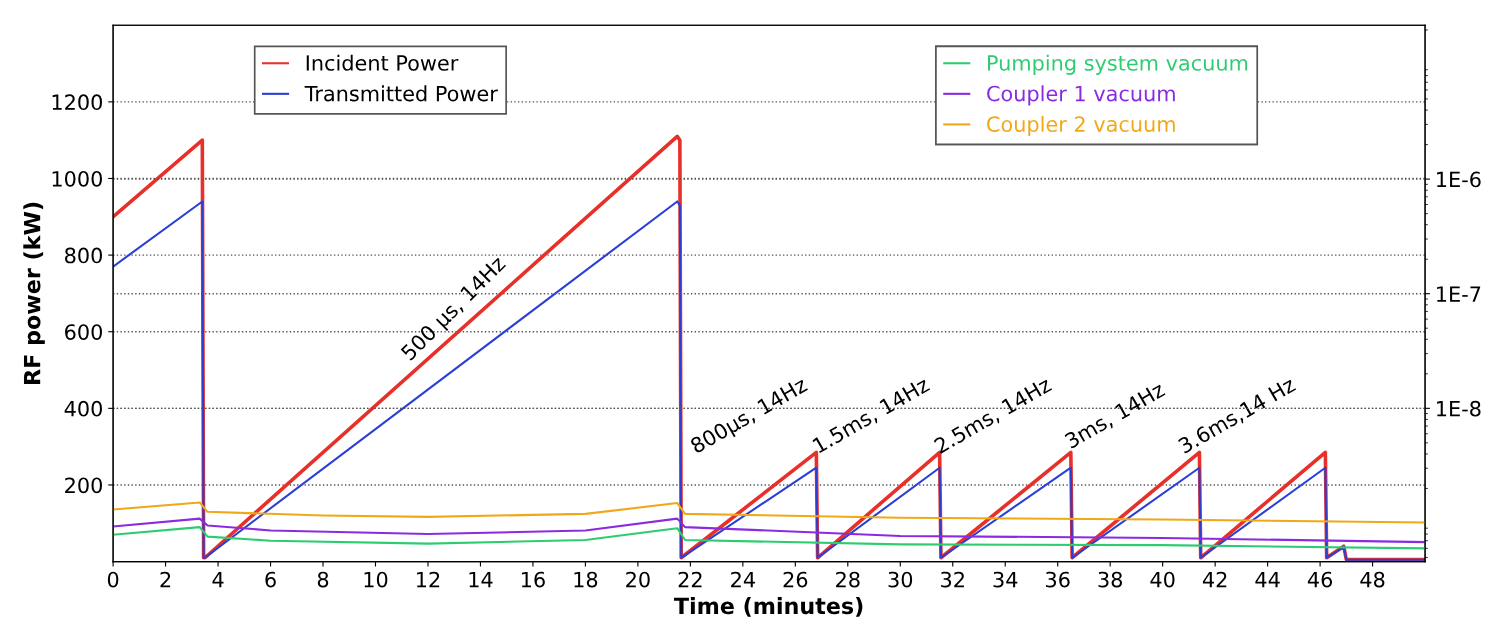 This screenshot has height=631, width=1508. Describe the element at coordinates (428, 579) in the screenshot. I see `x-tick-label: 12` at that location.